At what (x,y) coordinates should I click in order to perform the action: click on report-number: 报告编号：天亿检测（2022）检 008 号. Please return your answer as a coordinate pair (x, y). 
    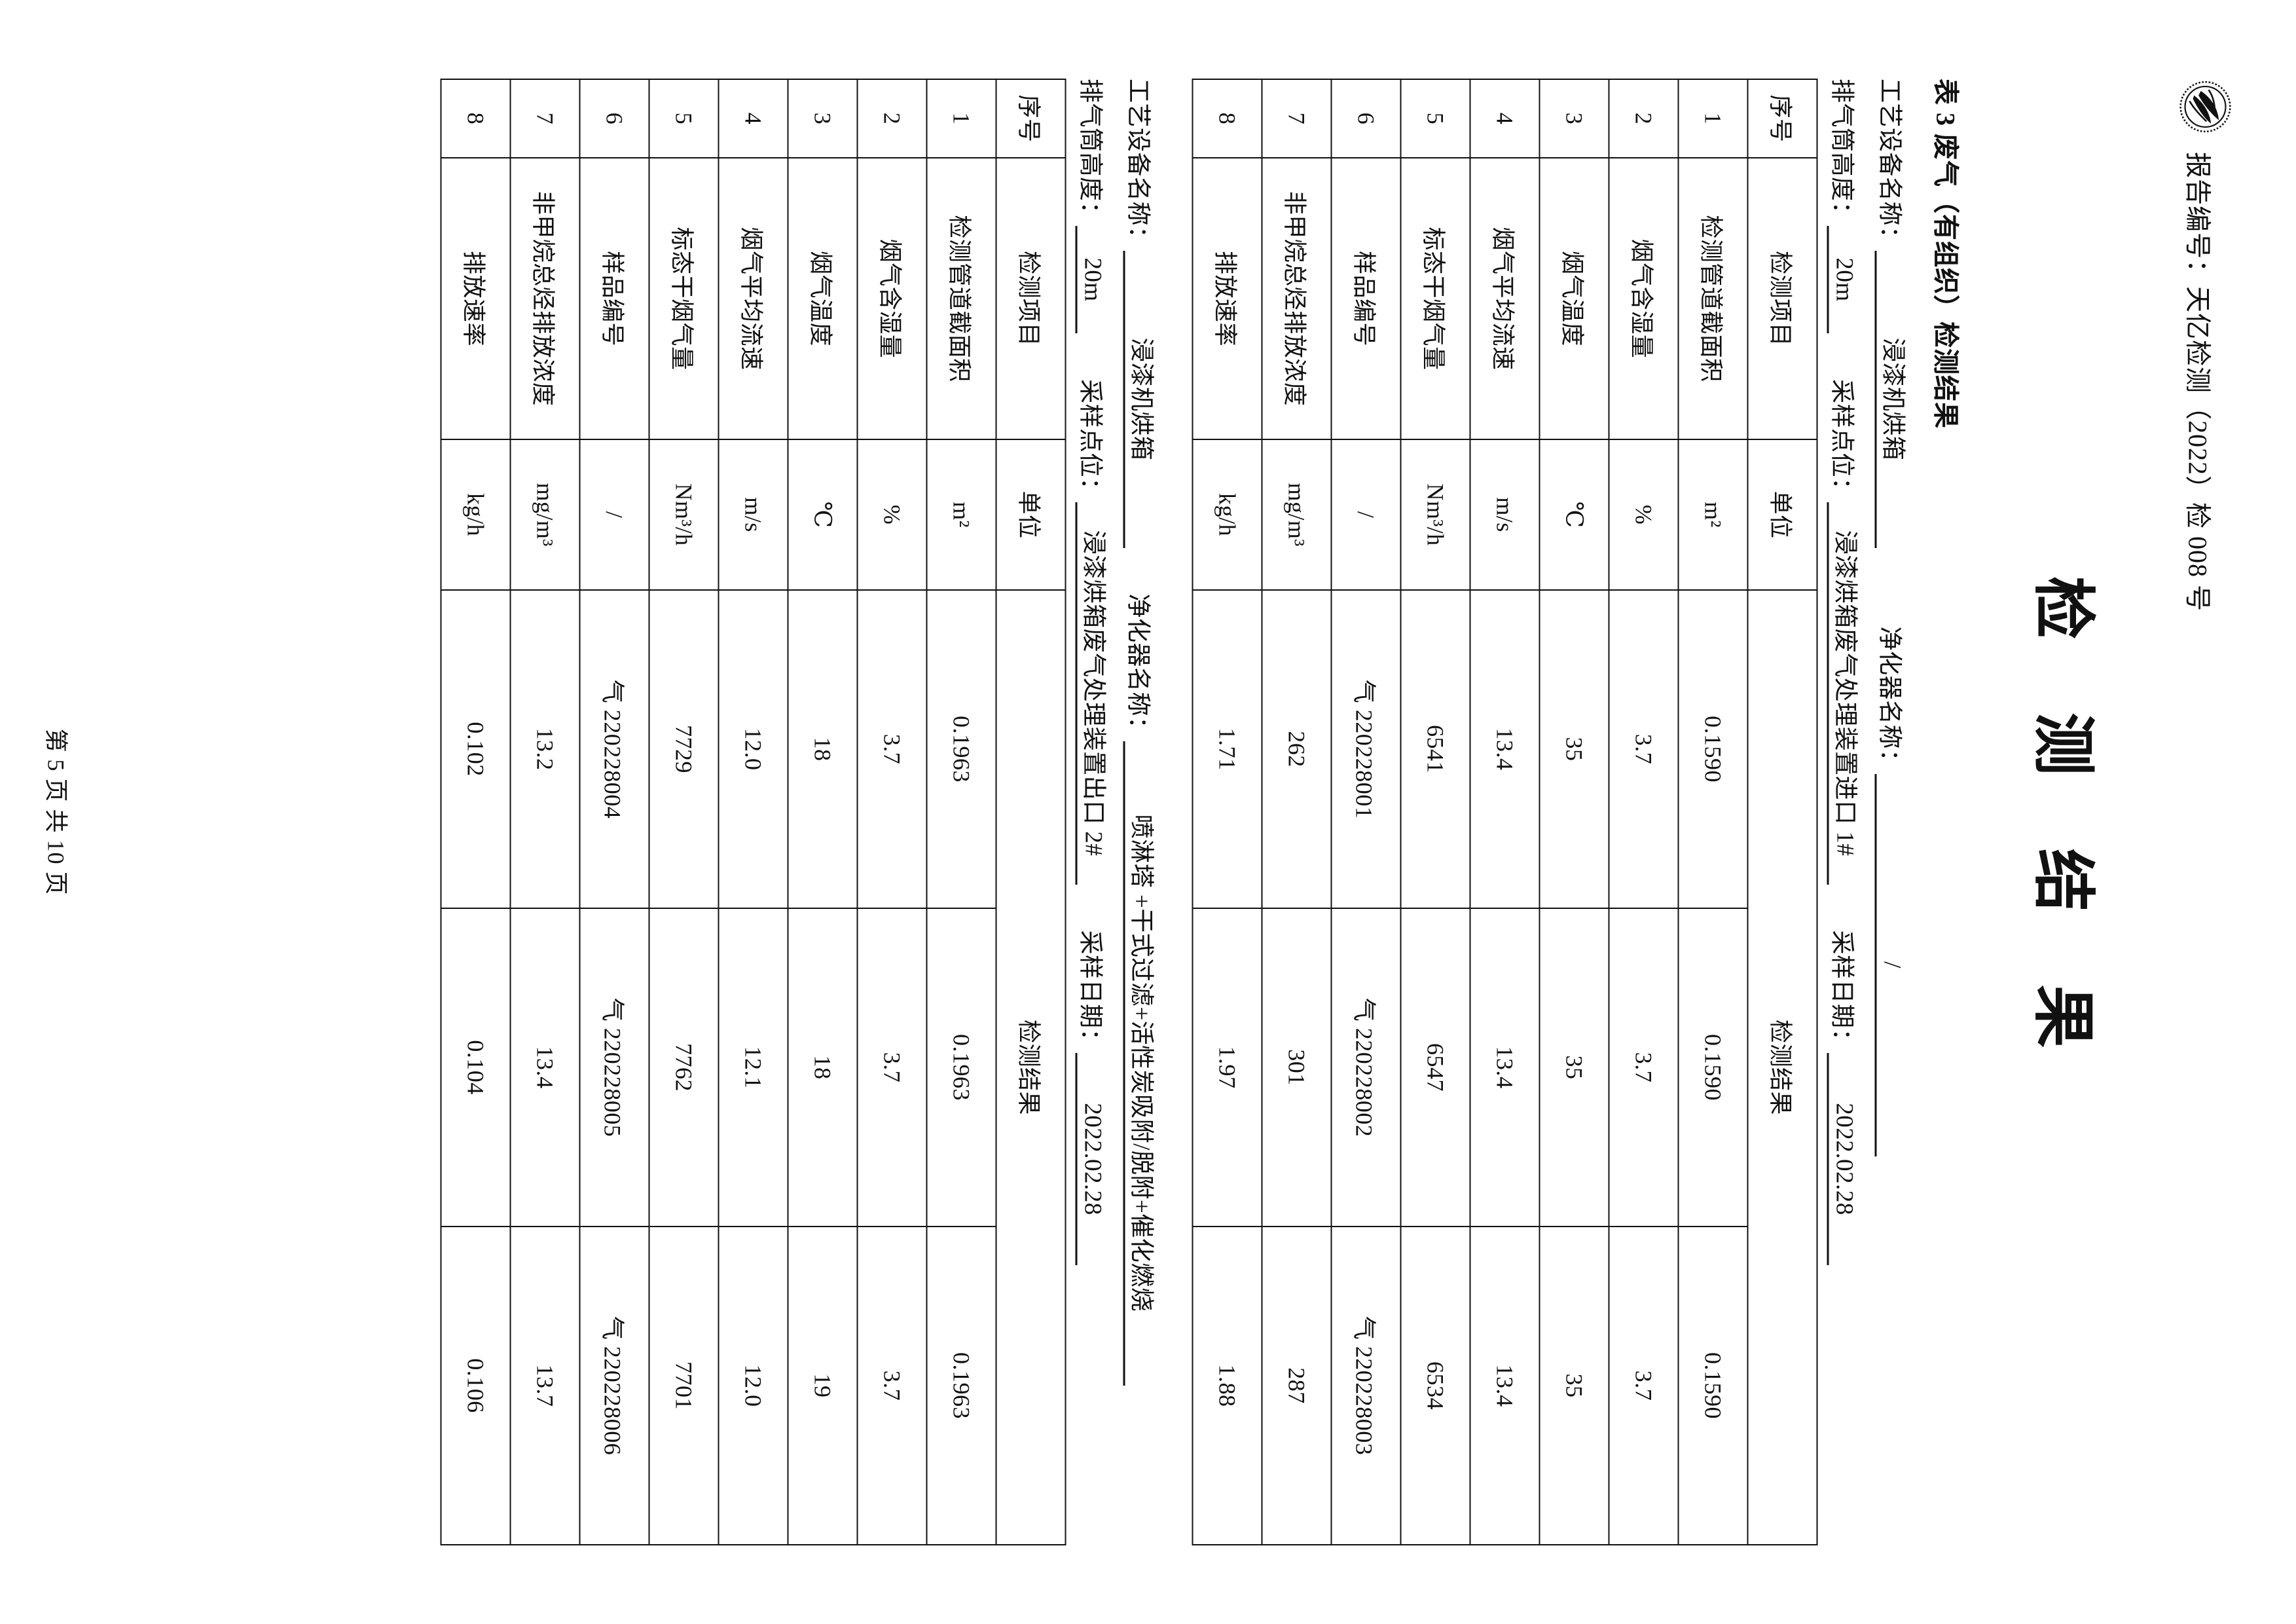
    Looking at the image, I should click on (2198, 382).